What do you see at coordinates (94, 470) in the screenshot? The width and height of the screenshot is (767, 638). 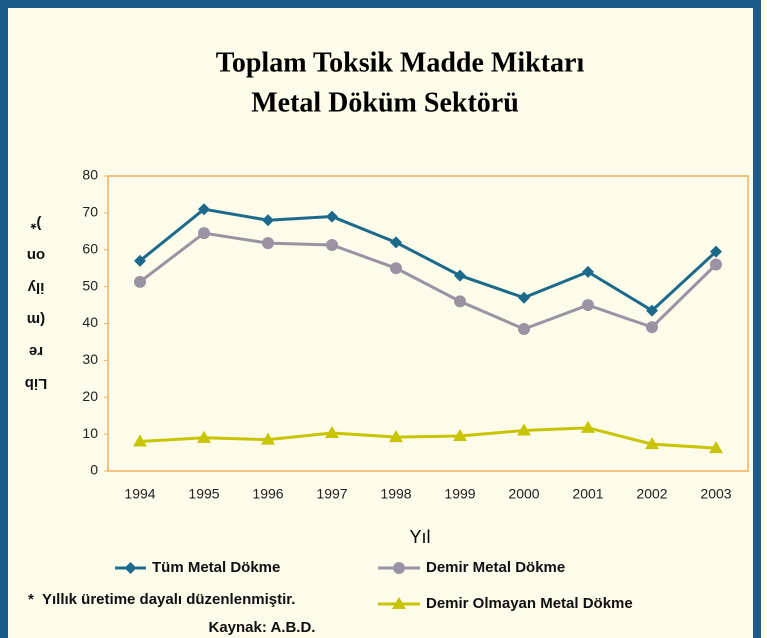 I see `y-tick-label: 0` at bounding box center [94, 470].